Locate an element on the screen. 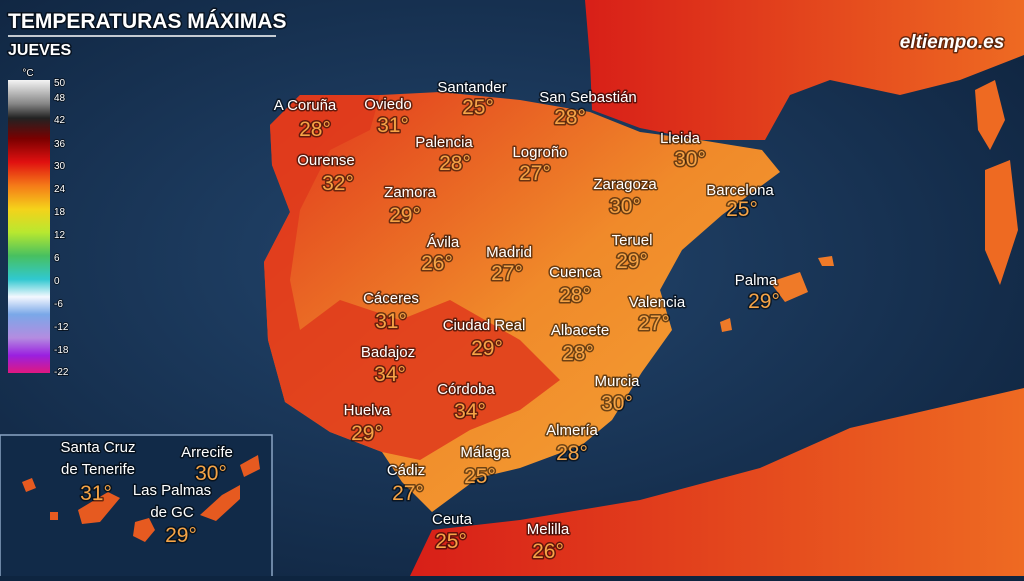 The image size is (1024, 581). city-name: Cáceres is located at coordinates (391, 298).